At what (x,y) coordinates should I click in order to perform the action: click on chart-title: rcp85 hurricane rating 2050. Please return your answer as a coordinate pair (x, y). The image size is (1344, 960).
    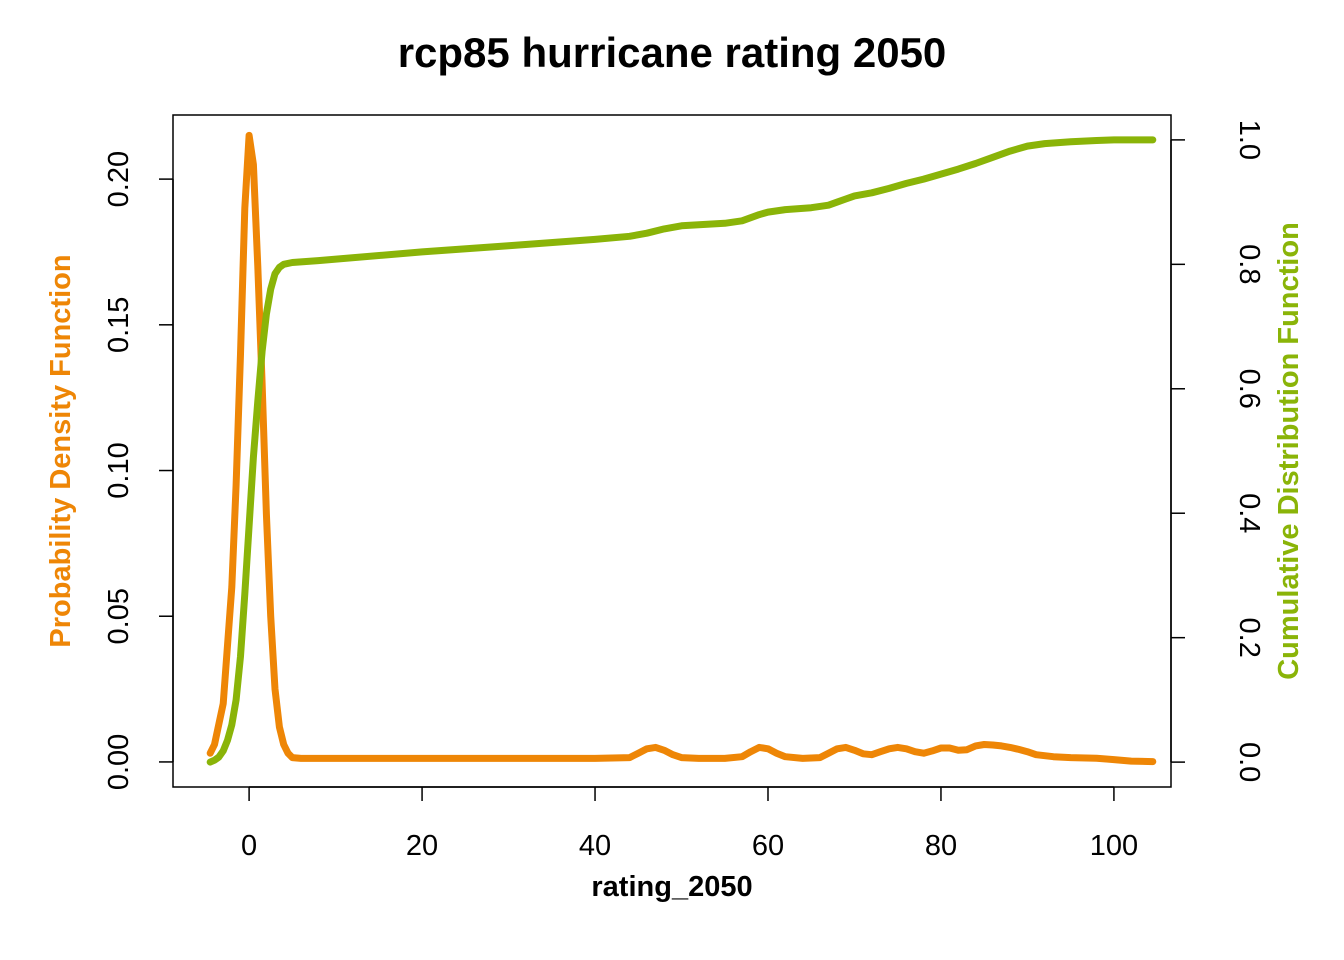
    Looking at the image, I should click on (672, 52).